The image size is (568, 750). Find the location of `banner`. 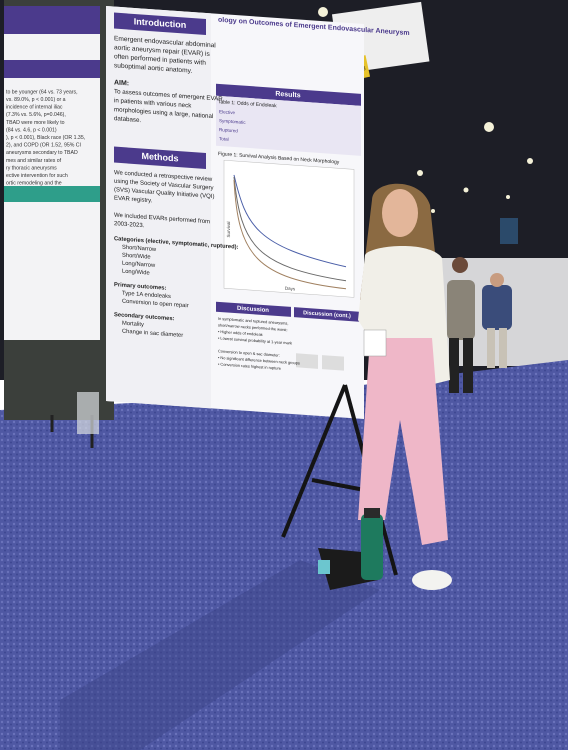

banner is located at coordinates (509, 231).